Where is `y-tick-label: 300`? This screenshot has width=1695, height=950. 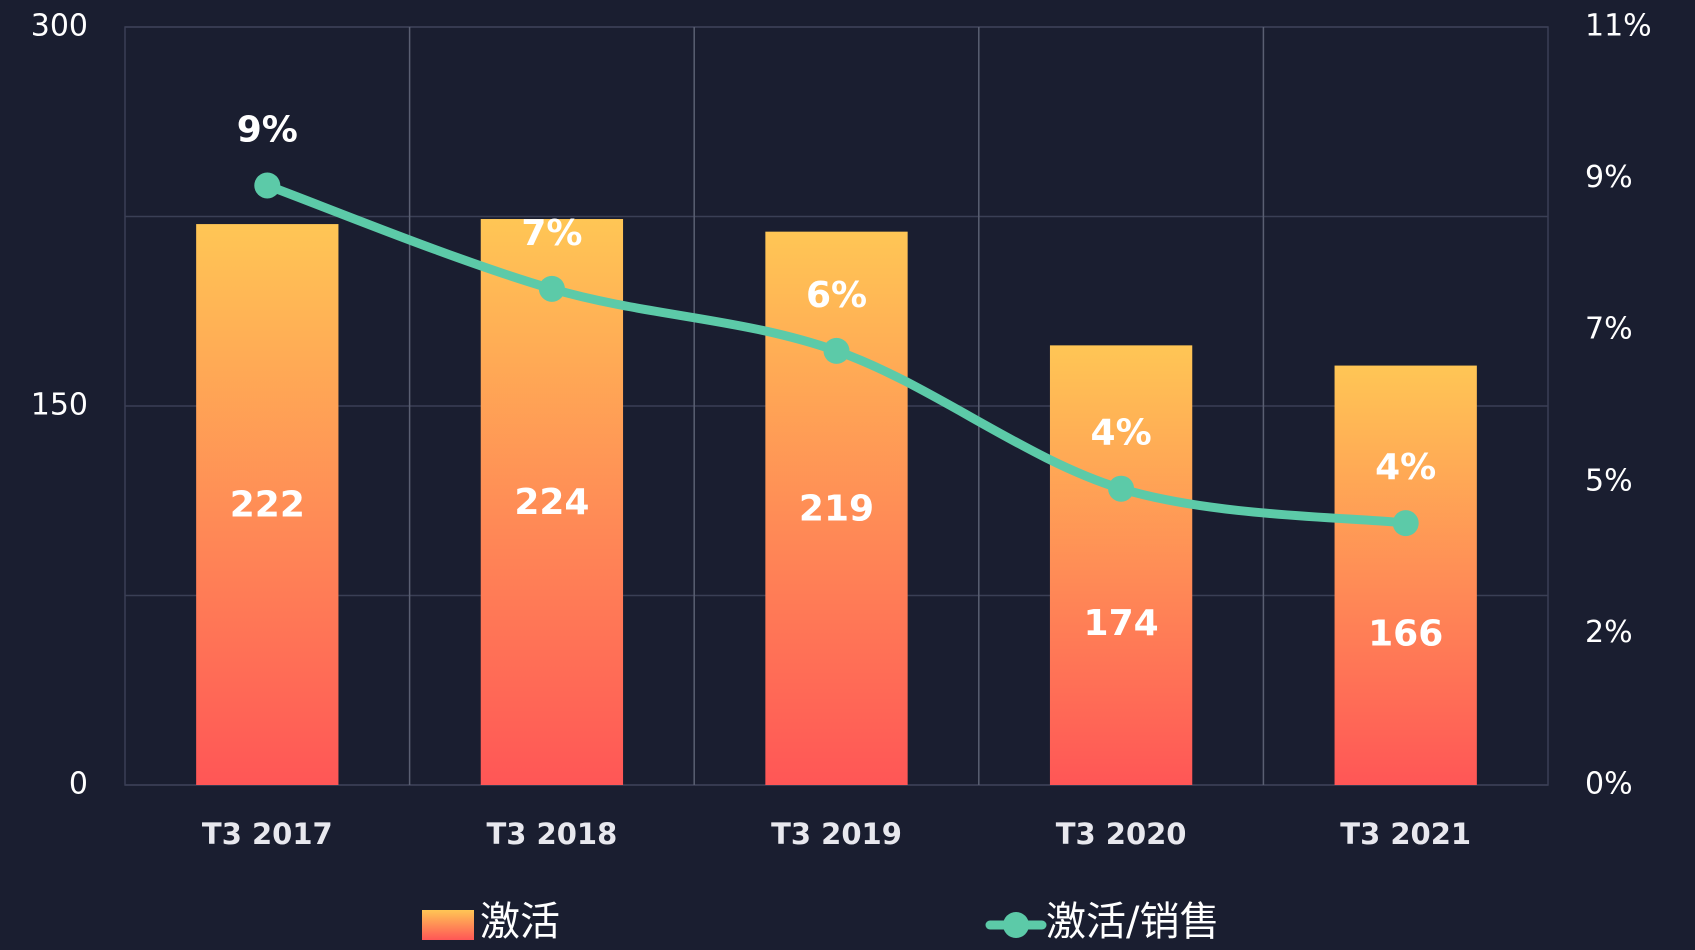 y-tick-label: 300 is located at coordinates (59, 26).